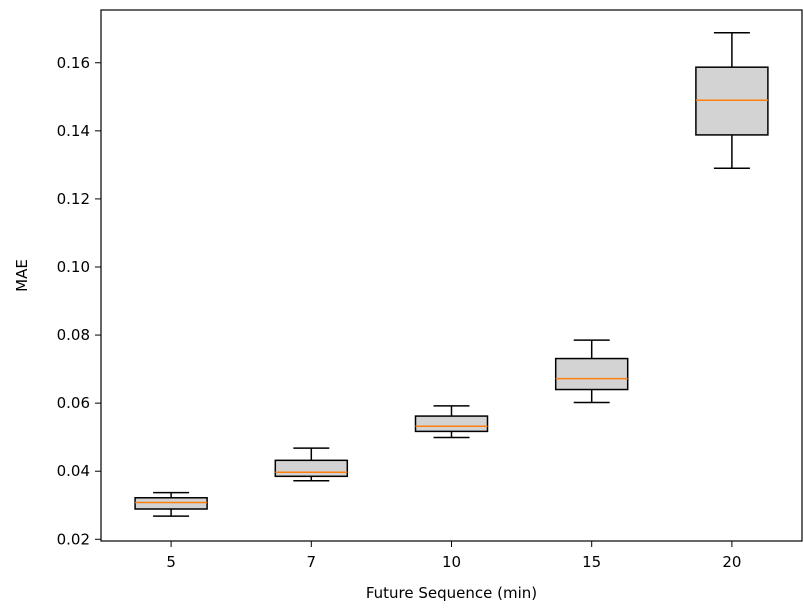  What do you see at coordinates (591, 562) in the screenshot?
I see `x-tick-label: 15` at bounding box center [591, 562].